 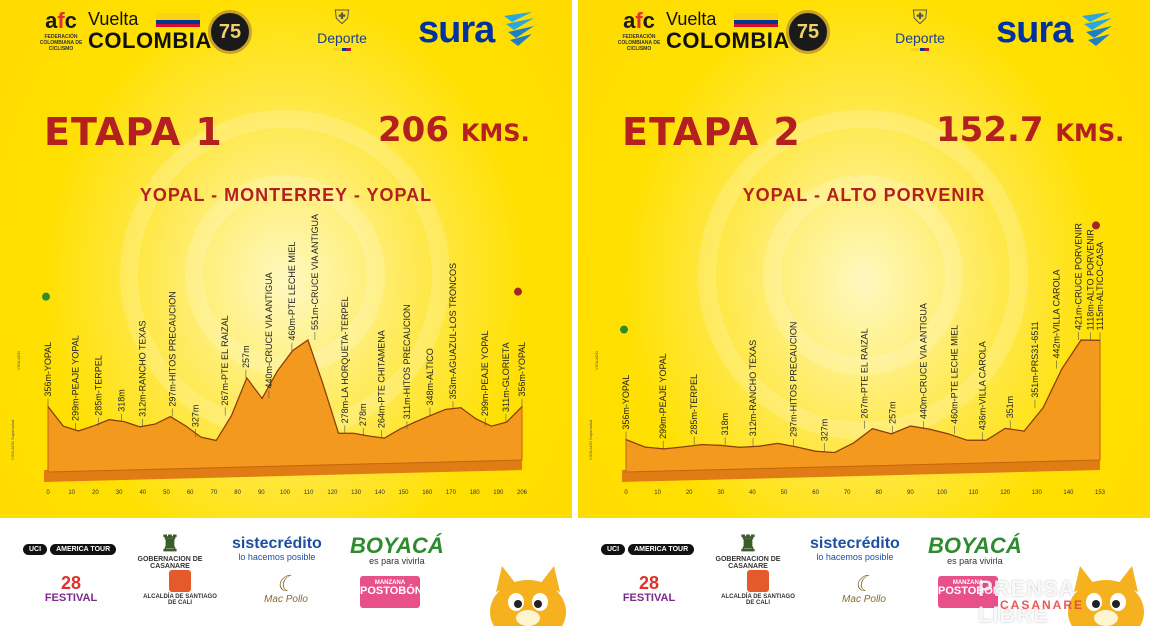 I want to click on x-tick-label: 0, so click(x=48, y=493).